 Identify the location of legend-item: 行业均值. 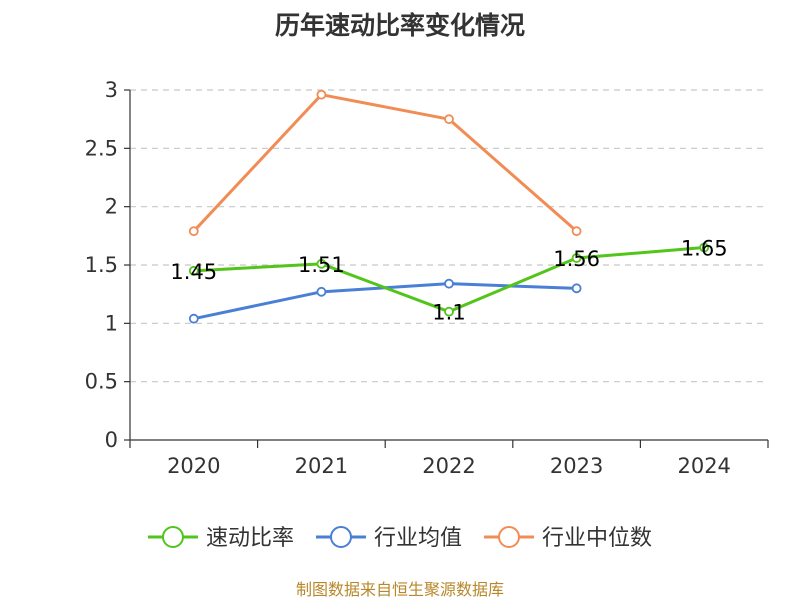
(388, 538).